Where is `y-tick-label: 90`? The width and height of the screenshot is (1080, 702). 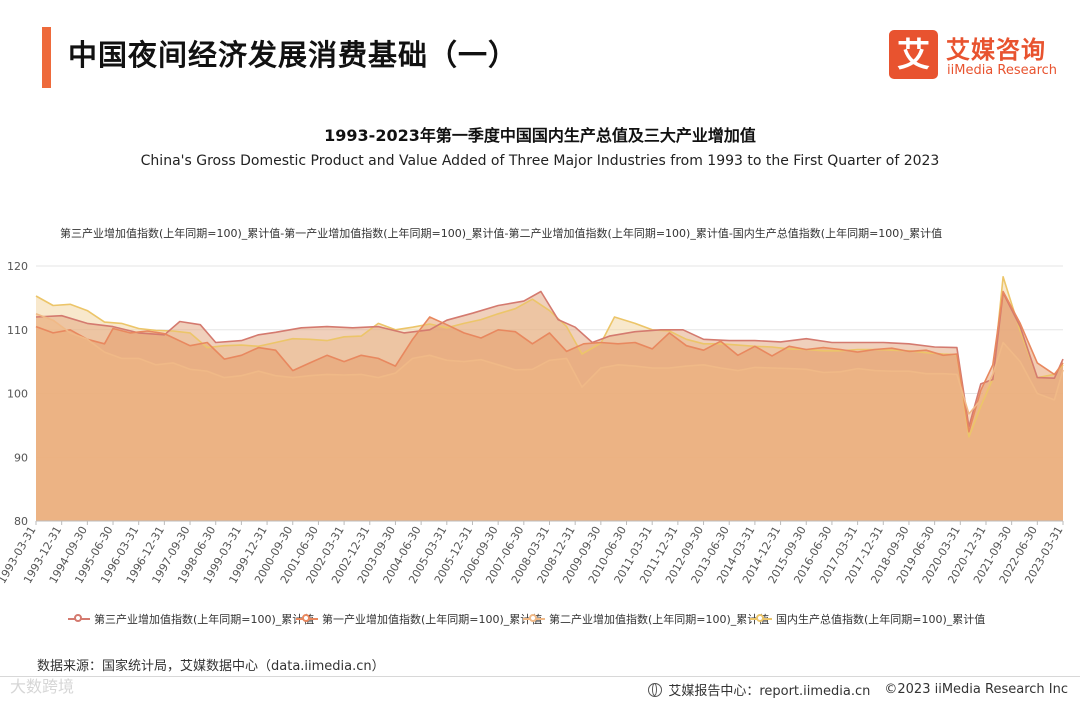 y-tick-label: 90 is located at coordinates (21, 457).